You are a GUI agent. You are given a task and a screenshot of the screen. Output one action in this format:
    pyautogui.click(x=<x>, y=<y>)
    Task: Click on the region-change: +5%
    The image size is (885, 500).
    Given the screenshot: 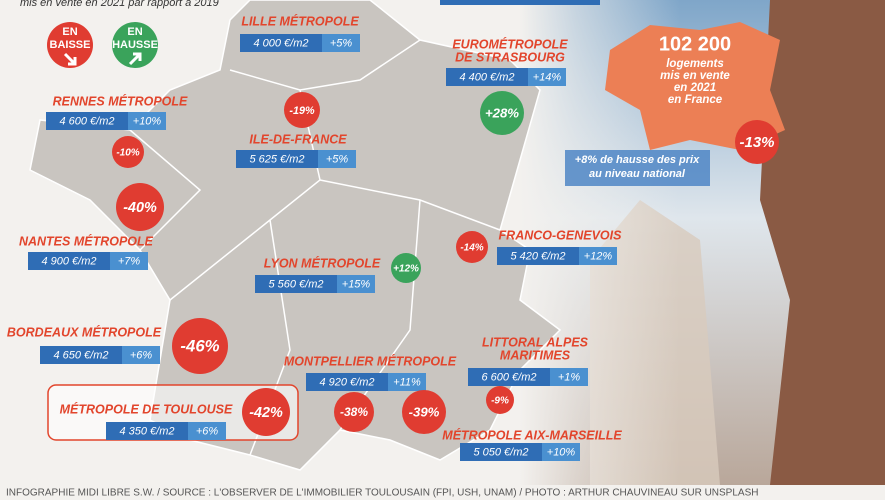 What is the action you would take?
    pyautogui.click(x=341, y=43)
    